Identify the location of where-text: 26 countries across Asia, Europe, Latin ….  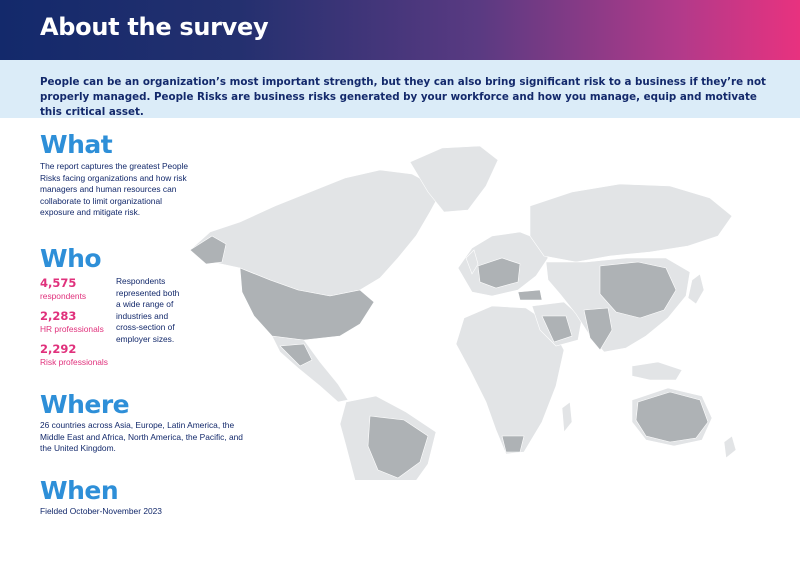
(141, 437).